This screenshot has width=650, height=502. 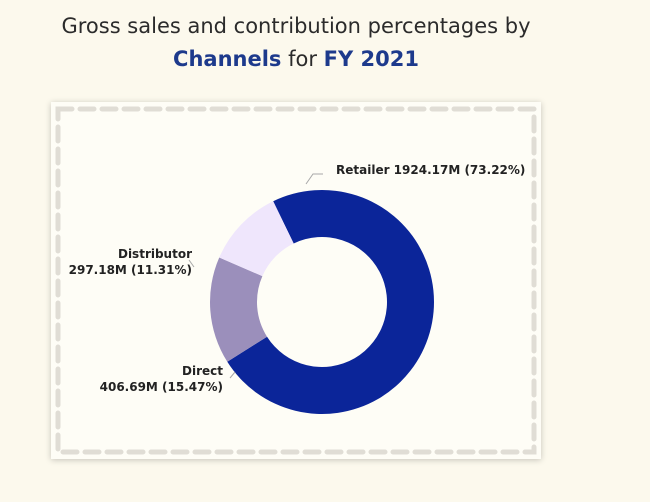 I want to click on title-fy: FY 2021, so click(x=371, y=59).